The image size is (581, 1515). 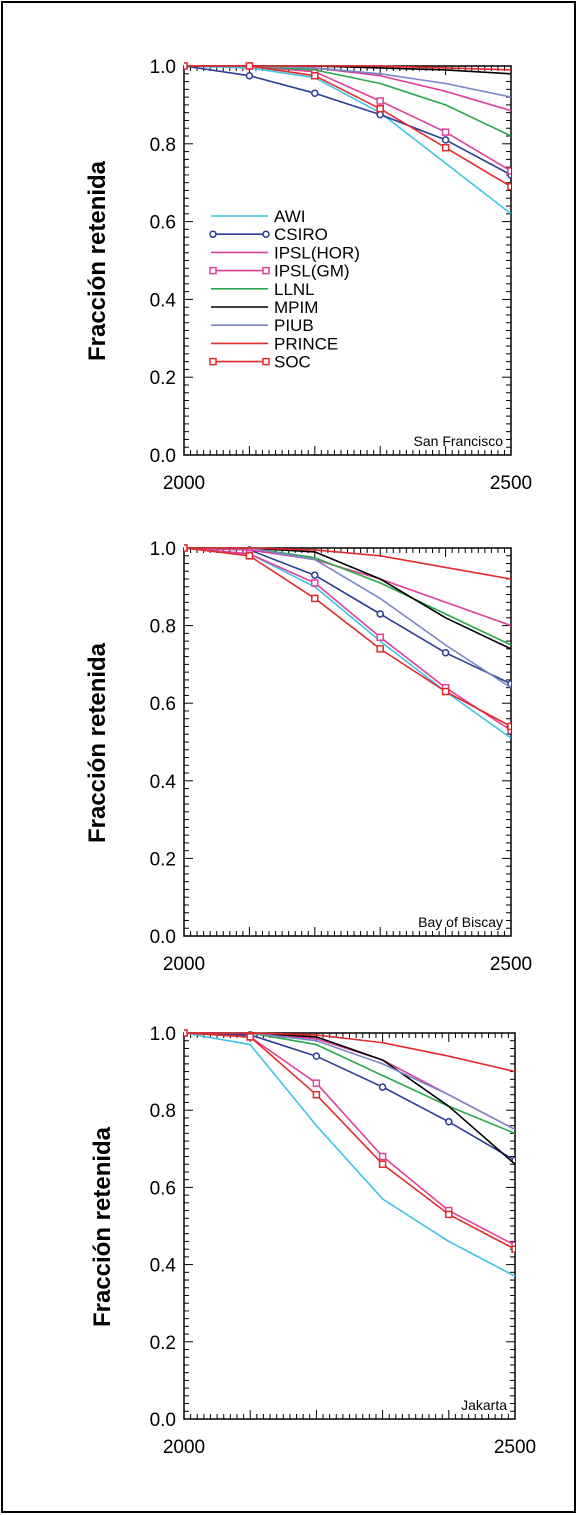 What do you see at coordinates (296, 307) in the screenshot?
I see `legend-entry: MPIM` at bounding box center [296, 307].